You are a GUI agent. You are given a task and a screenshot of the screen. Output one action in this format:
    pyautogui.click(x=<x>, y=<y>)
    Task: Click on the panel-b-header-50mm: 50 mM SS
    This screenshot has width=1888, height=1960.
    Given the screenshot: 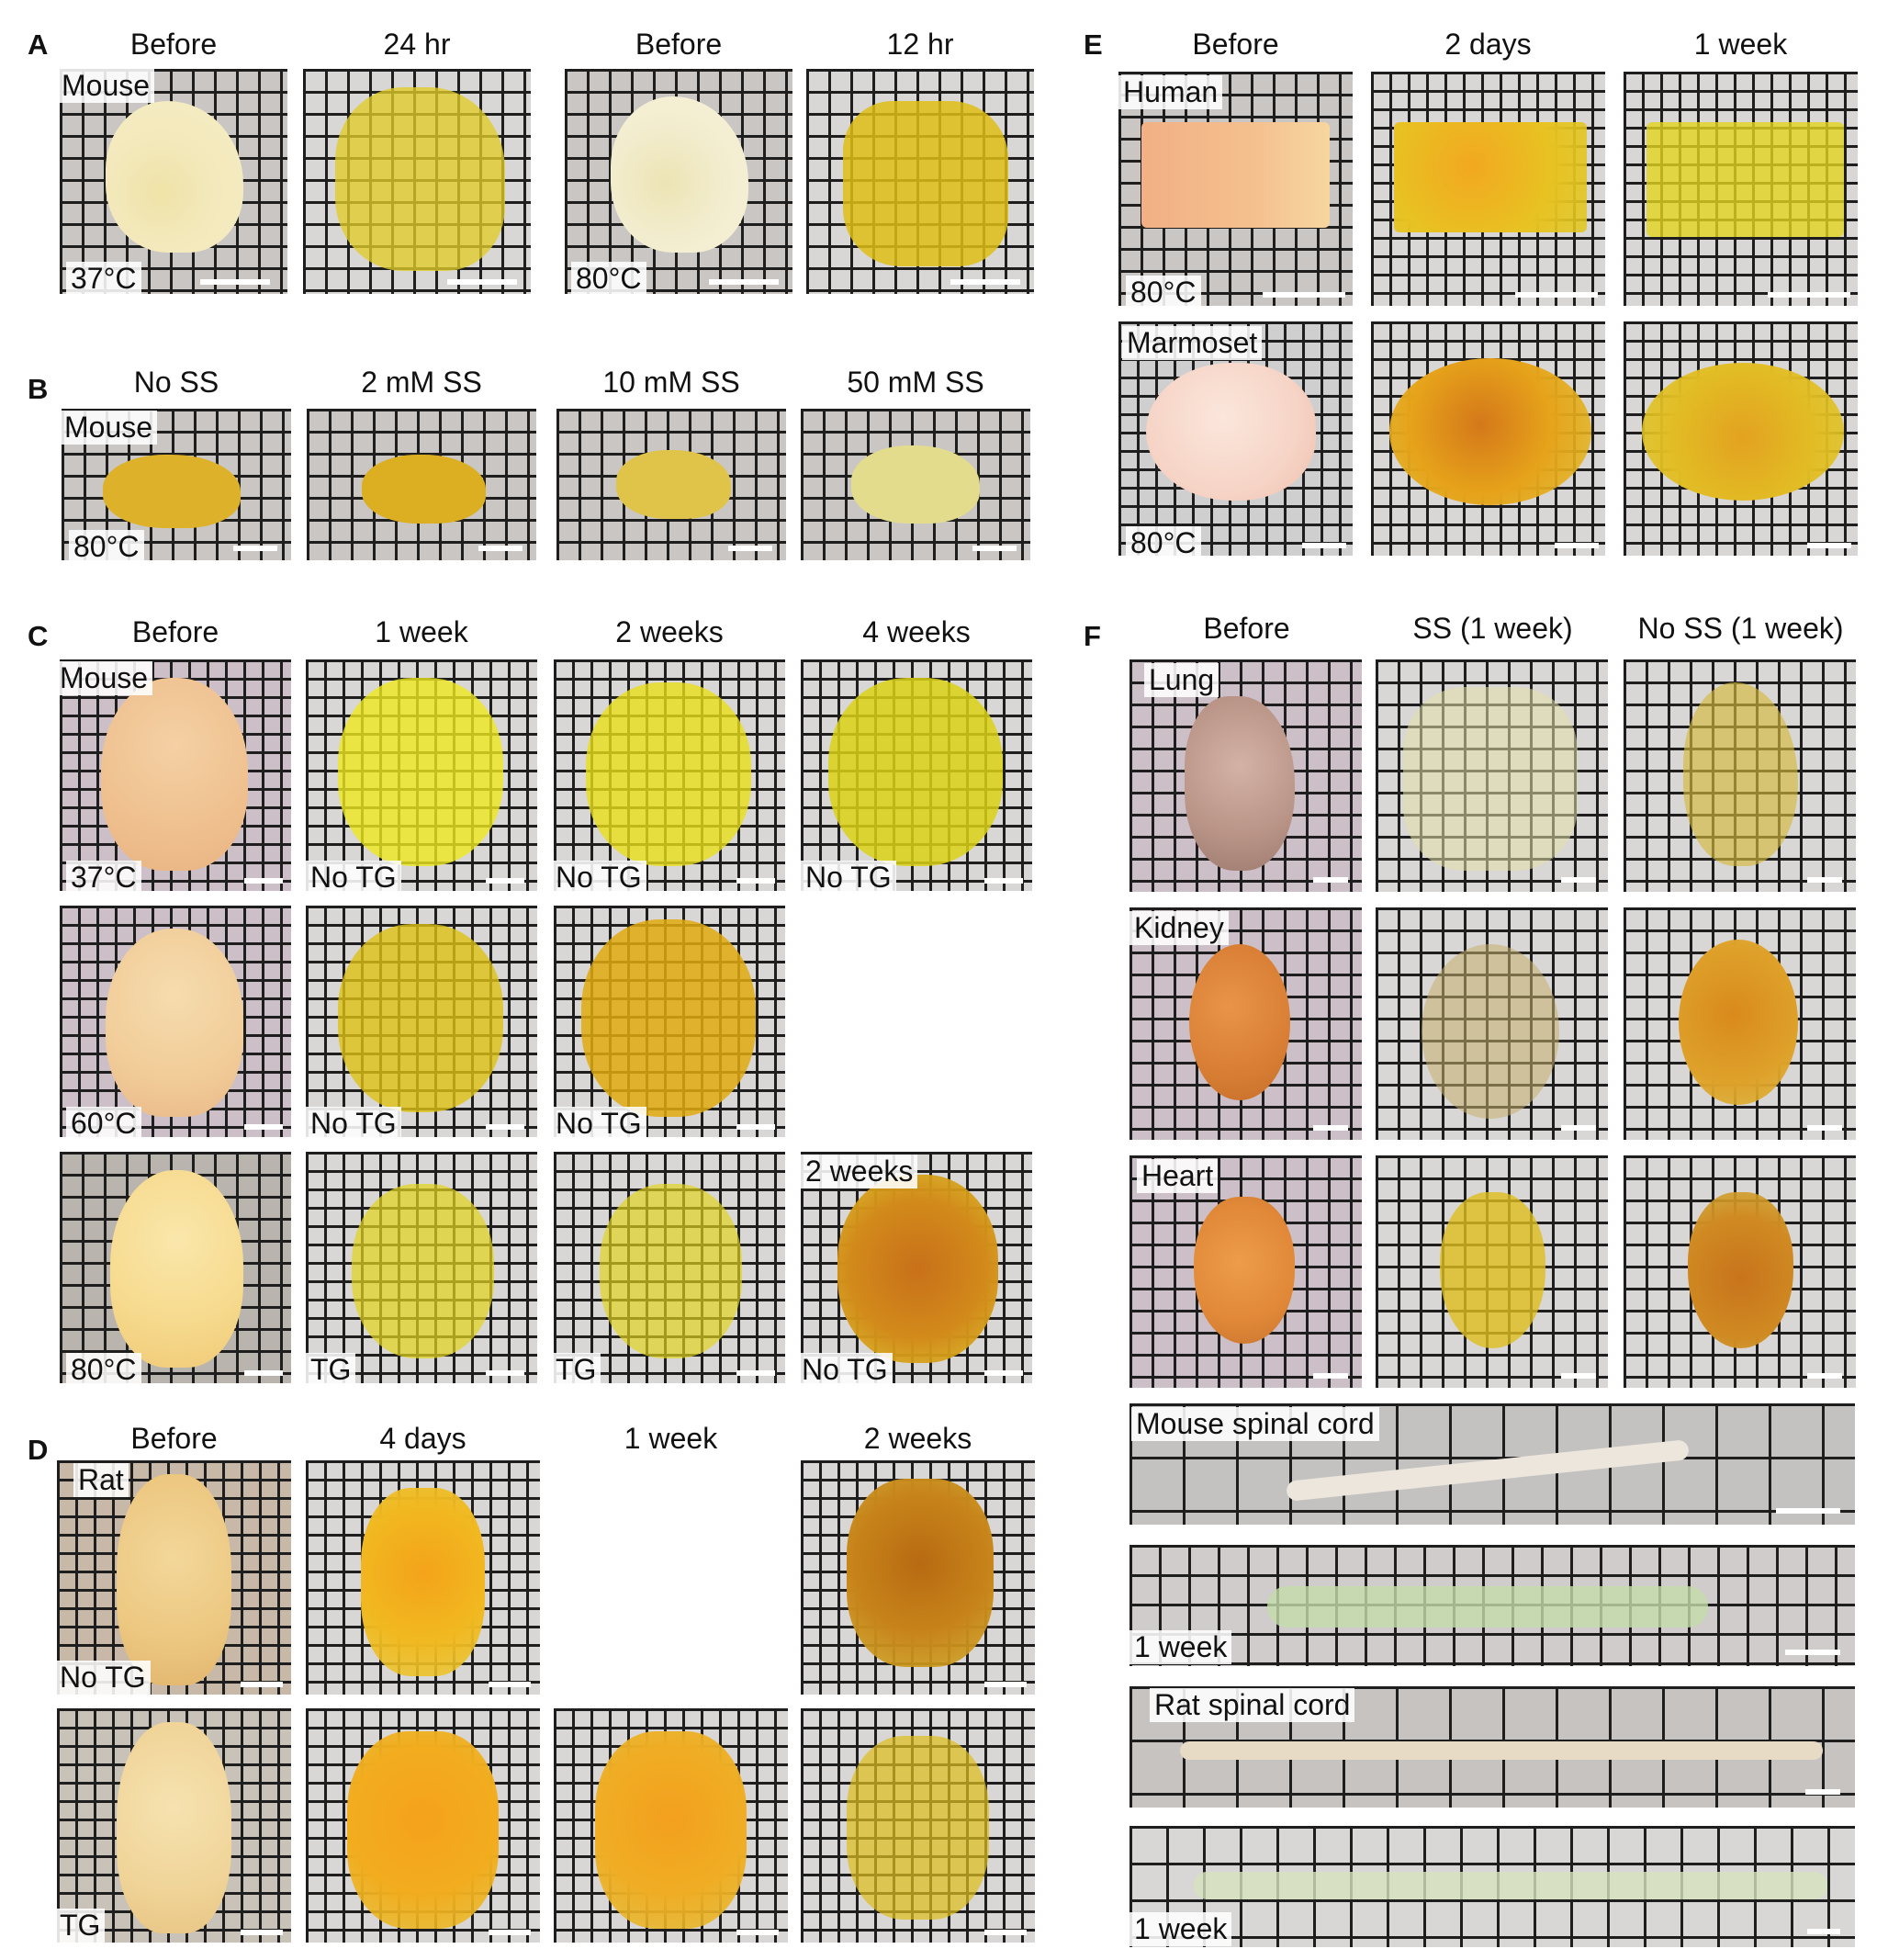 What is the action you would take?
    pyautogui.click(x=915, y=382)
    